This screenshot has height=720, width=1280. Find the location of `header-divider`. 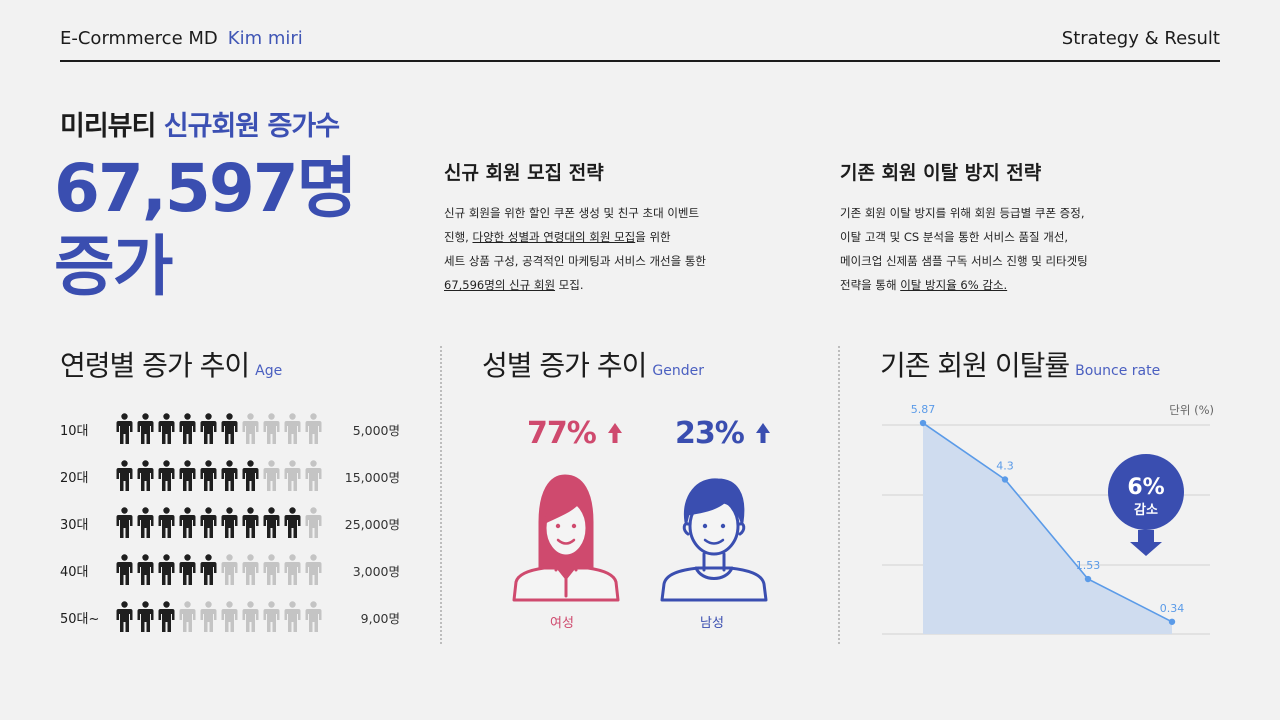

header-divider is located at coordinates (640, 61).